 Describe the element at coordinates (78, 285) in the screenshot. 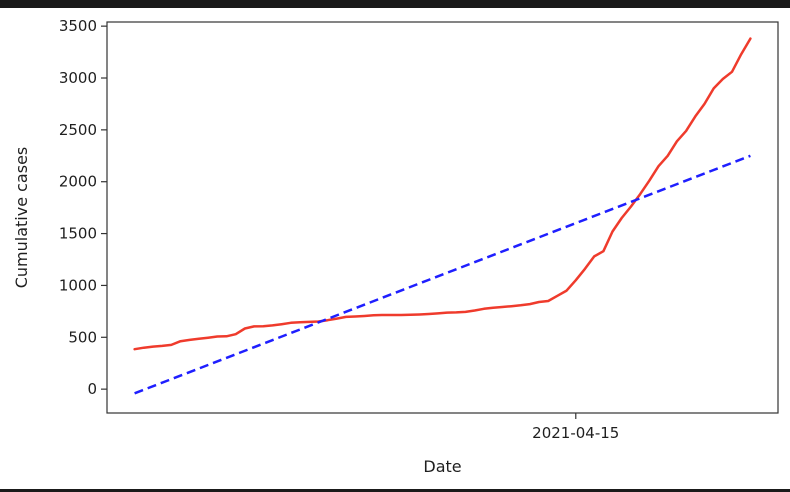

I see `y-tick-label: 1000` at that location.